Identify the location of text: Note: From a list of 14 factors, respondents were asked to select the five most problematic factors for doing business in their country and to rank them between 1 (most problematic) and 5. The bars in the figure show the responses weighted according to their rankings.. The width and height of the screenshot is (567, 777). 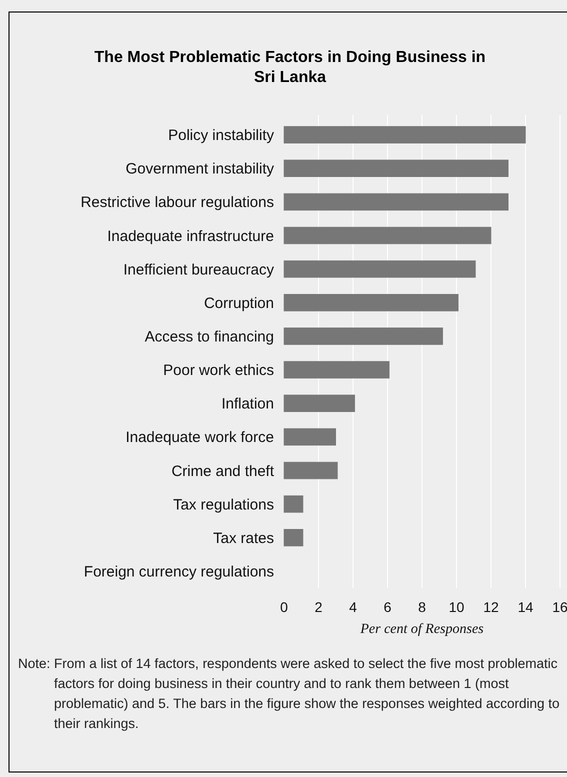
(289, 694).